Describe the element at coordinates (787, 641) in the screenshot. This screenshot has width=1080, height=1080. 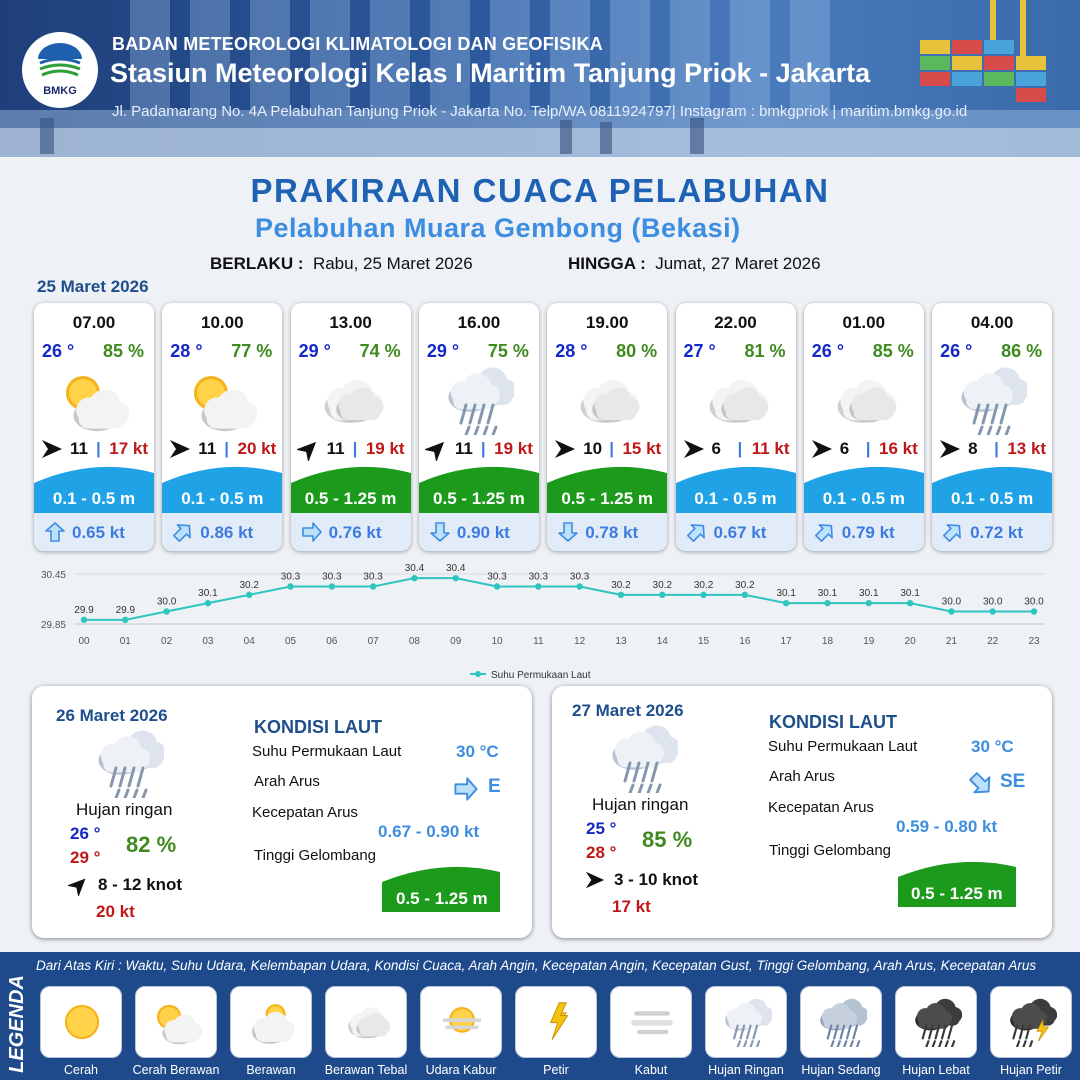
I see `x-tick-label: 17` at that location.